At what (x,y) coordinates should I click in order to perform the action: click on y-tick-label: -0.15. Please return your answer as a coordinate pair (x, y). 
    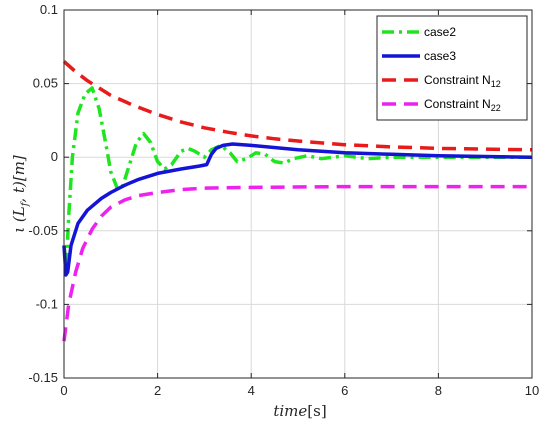
    Looking at the image, I should click on (43, 377).